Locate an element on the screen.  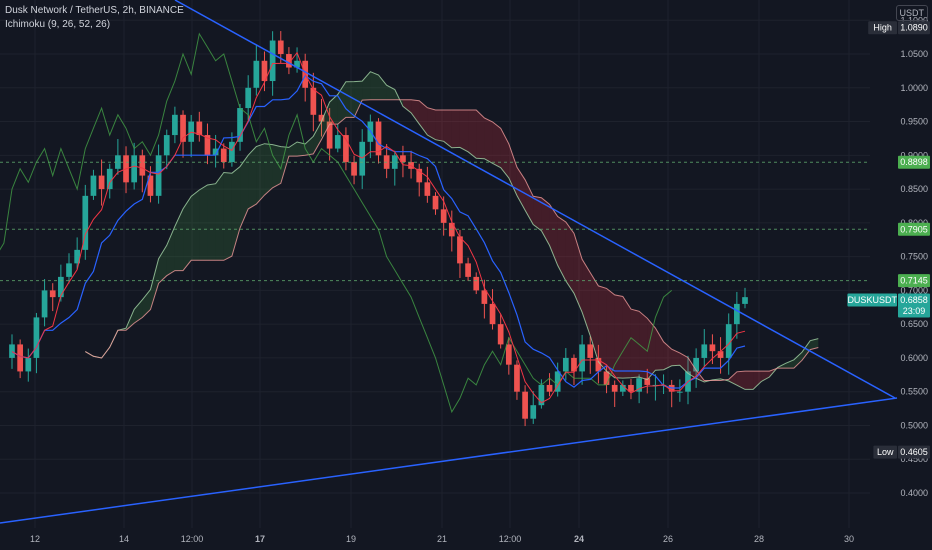
price-label-tag: Low is located at coordinates (885, 452).